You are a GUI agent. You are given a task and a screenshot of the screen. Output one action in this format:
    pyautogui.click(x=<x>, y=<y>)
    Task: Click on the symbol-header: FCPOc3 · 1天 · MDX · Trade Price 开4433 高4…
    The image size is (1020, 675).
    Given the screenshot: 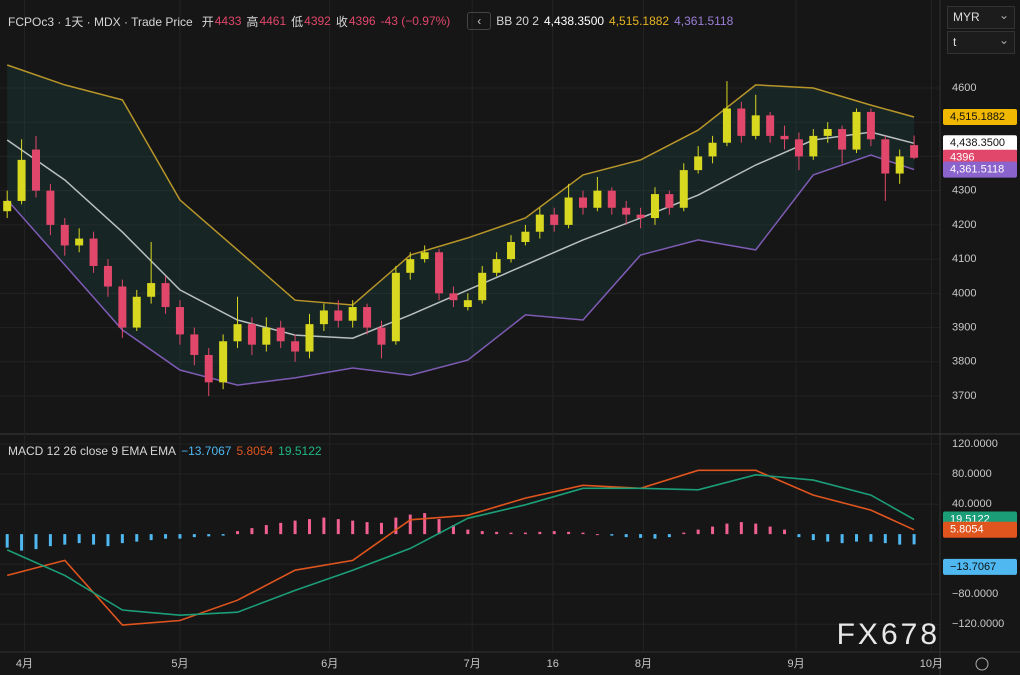 What is the action you would take?
    pyautogui.click(x=370, y=21)
    